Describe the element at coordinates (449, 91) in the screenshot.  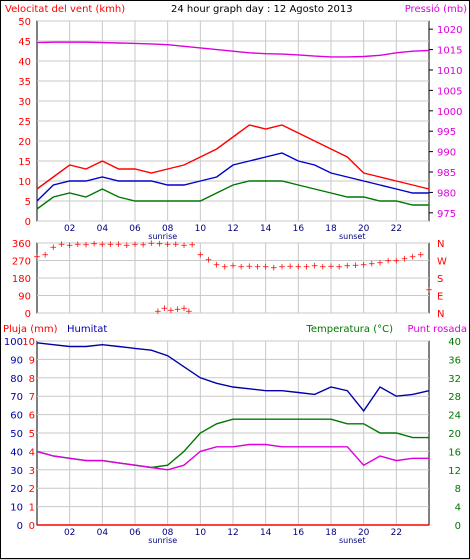
I see `pressure-tick-label: 1005` at that location.